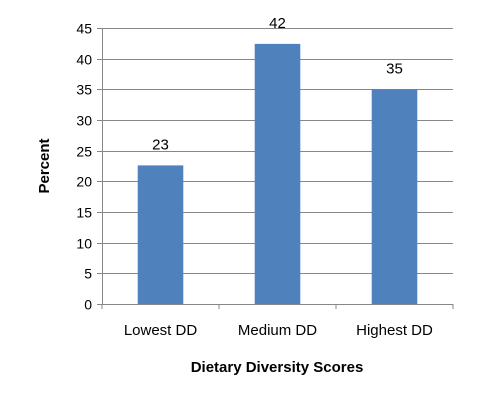 The image size is (479, 405). I want to click on data-label-highest-dd: 35, so click(394, 68).